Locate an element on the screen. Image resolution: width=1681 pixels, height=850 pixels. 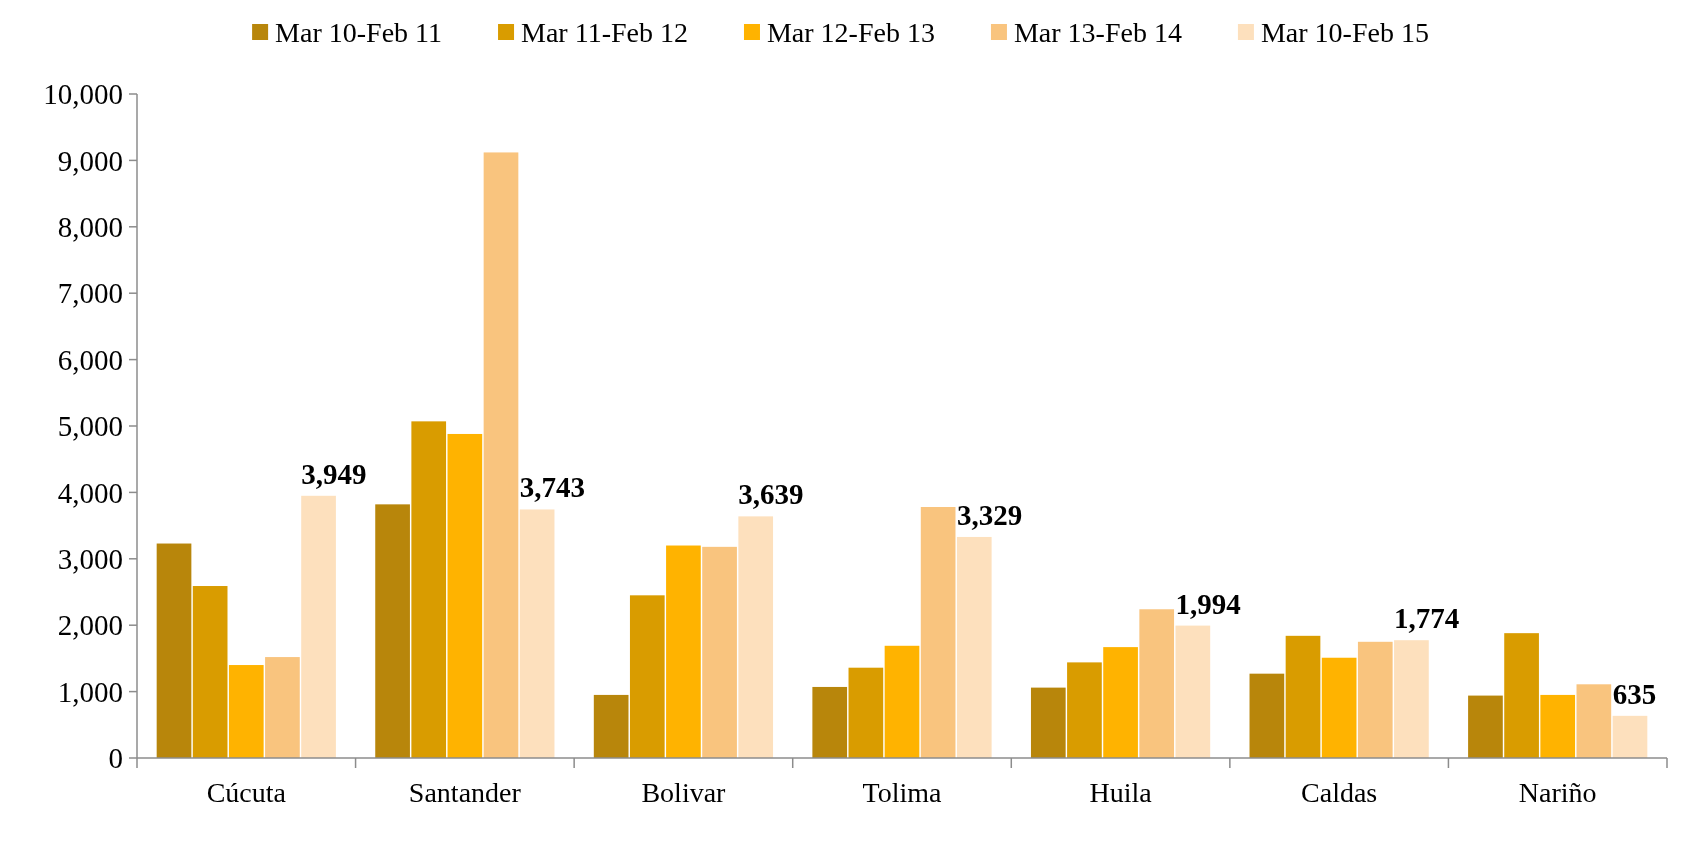
x-tick-label: Cúcuta is located at coordinates (246, 792).